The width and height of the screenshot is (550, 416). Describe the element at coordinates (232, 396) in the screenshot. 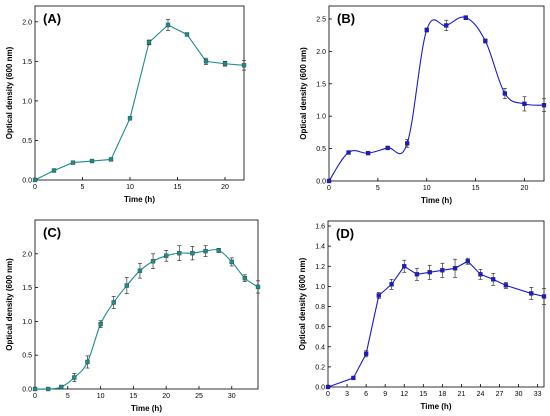

I see `x-tick-label: 30` at that location.